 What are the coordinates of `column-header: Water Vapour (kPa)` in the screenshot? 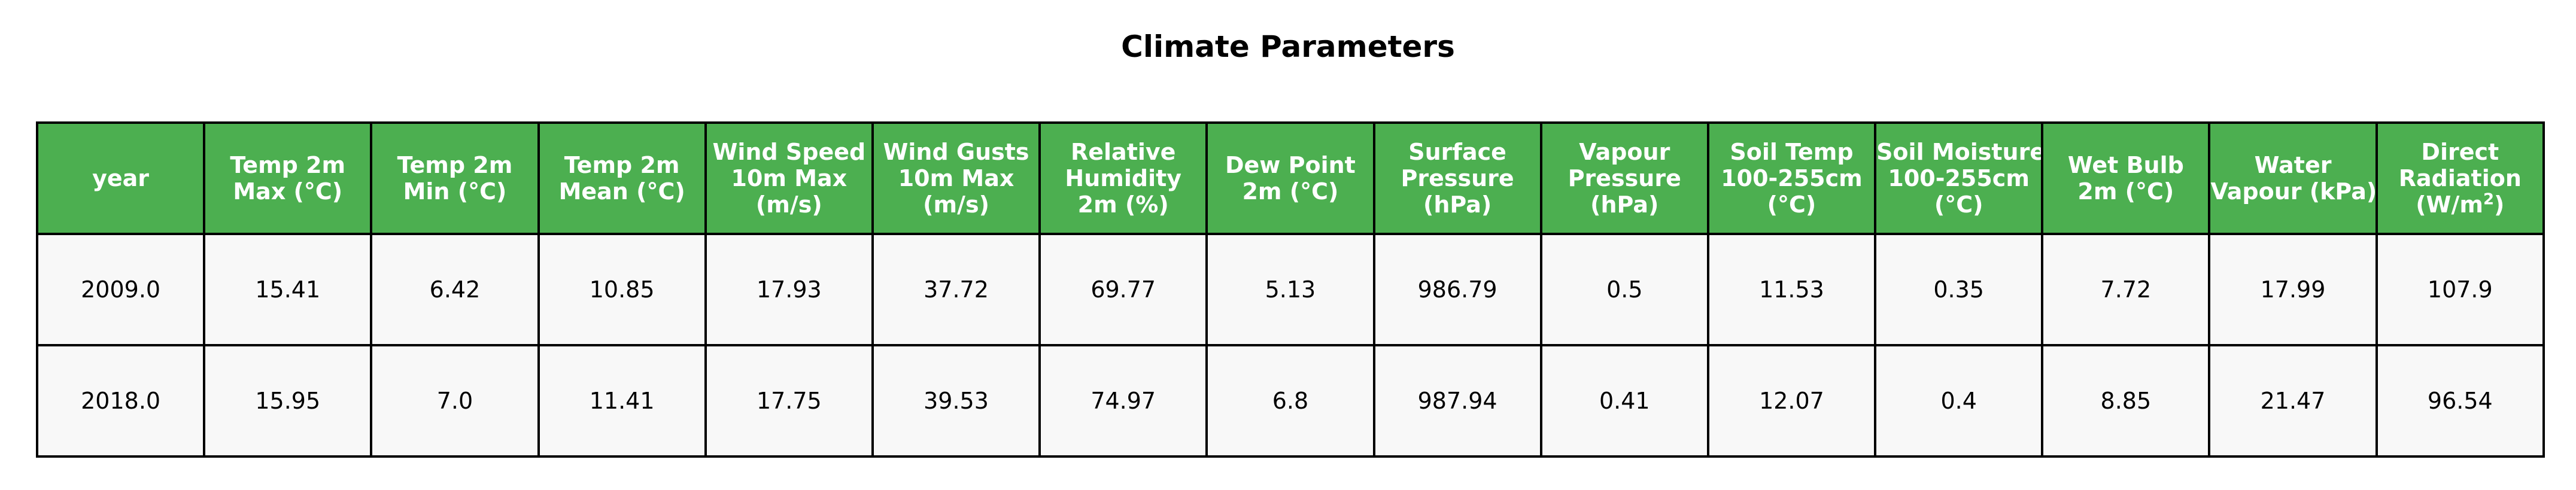 It's located at (2293, 178).